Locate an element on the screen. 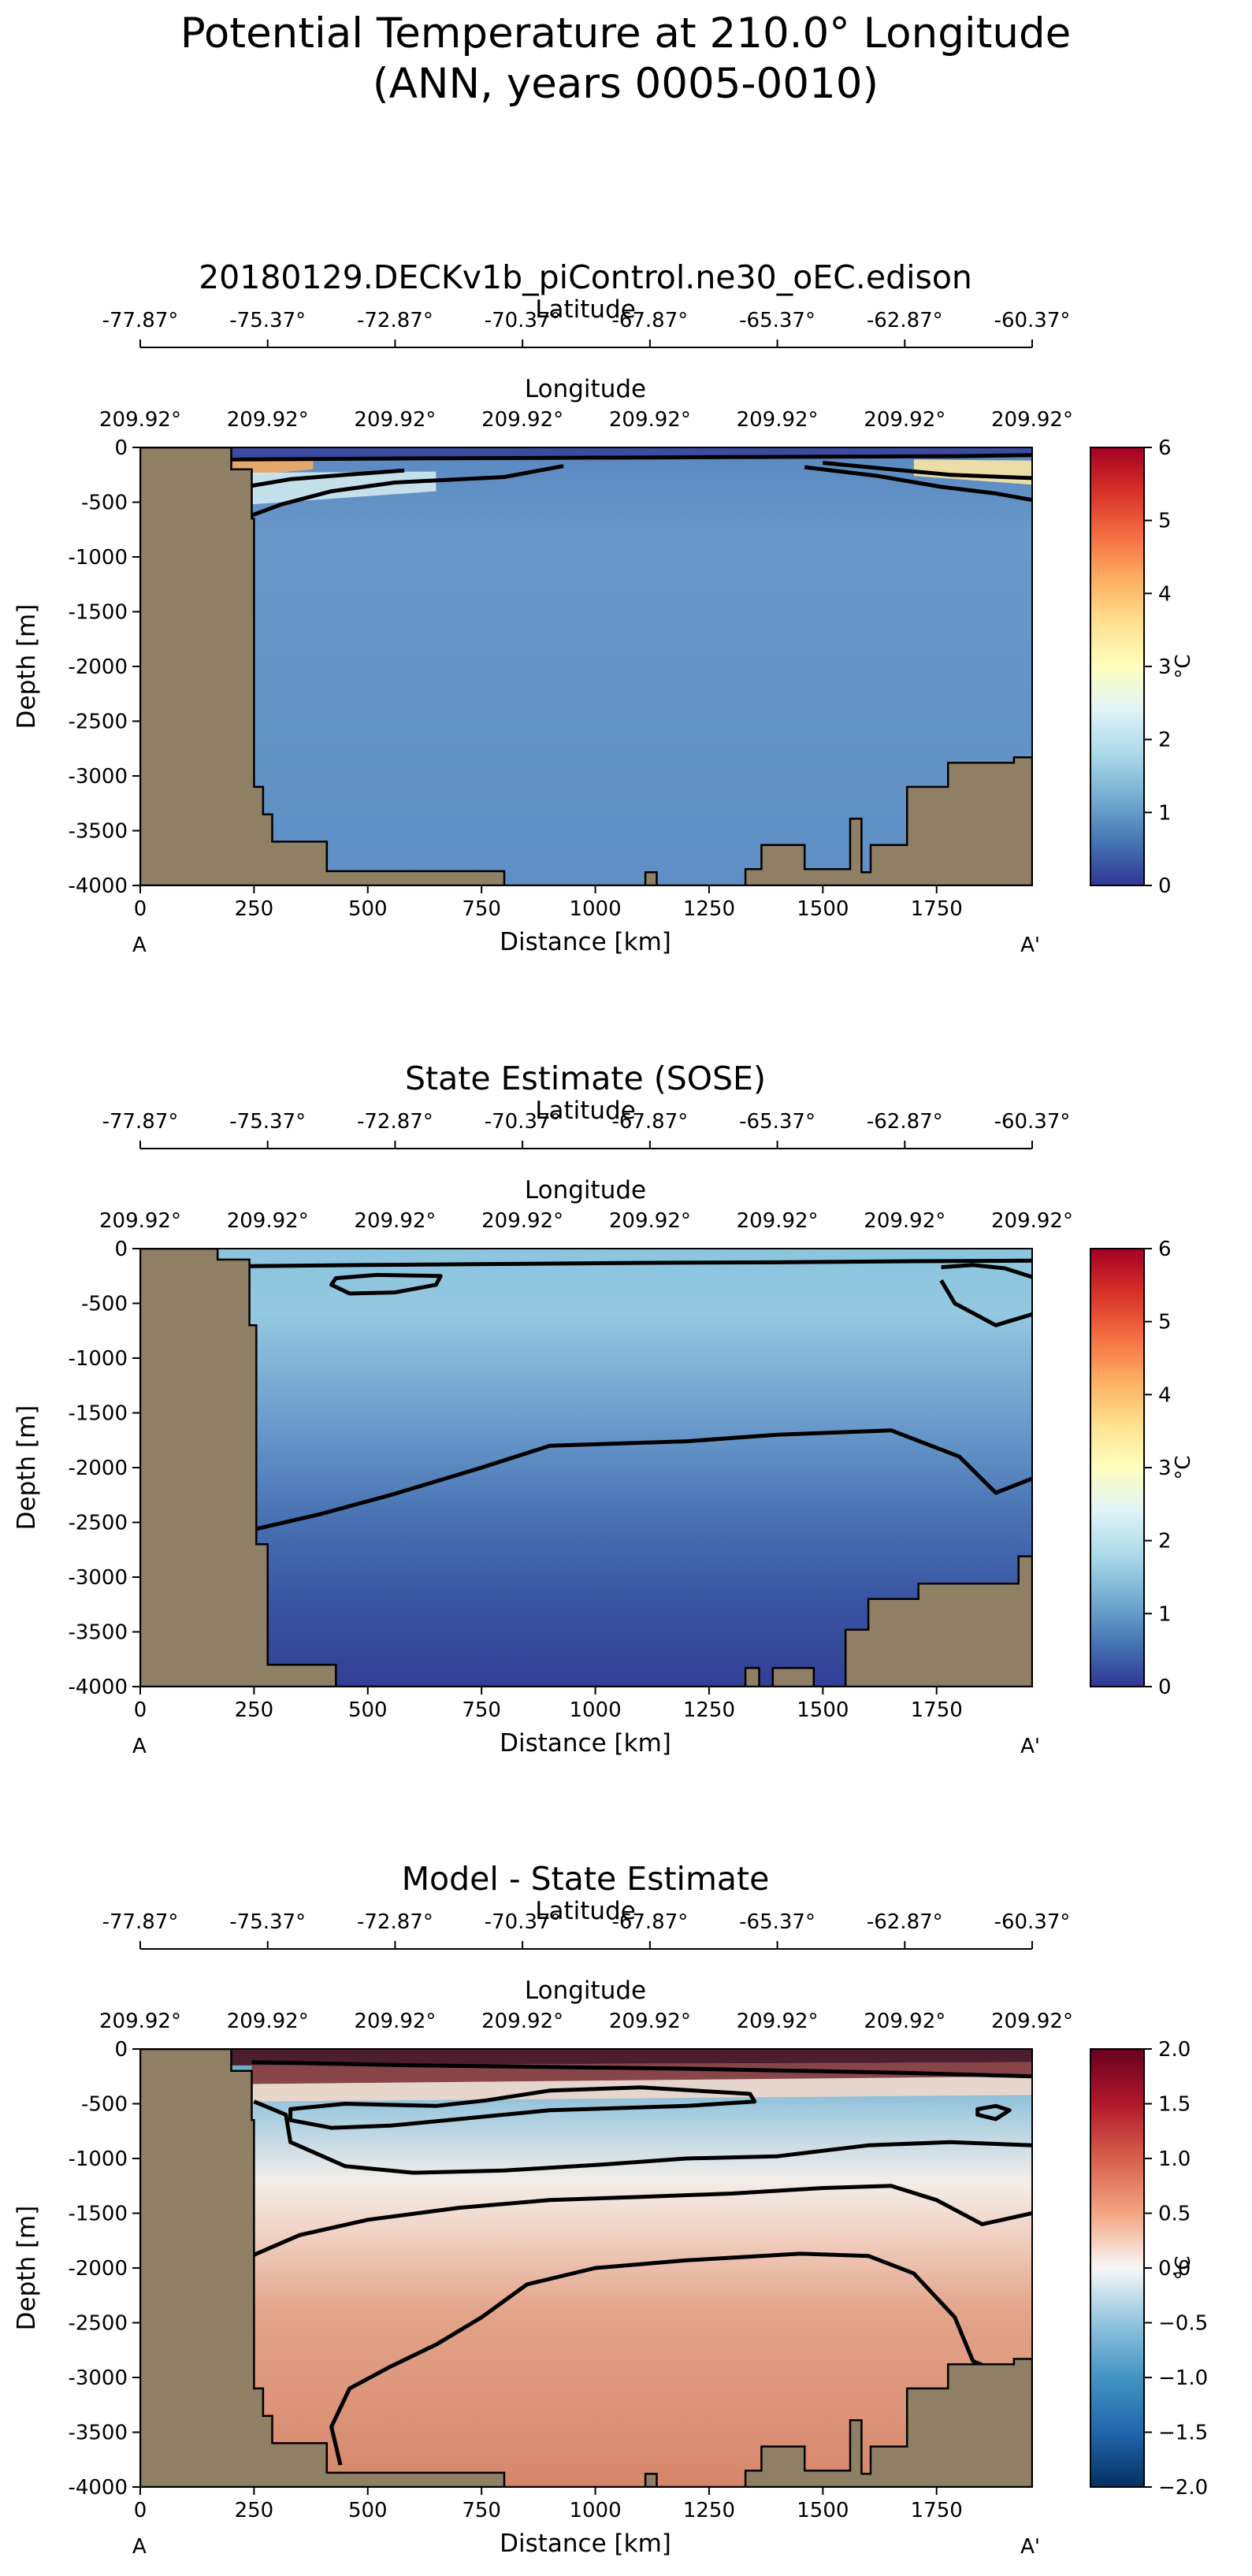  colorbar-tick-label: −2.0 is located at coordinates (1183, 2488).